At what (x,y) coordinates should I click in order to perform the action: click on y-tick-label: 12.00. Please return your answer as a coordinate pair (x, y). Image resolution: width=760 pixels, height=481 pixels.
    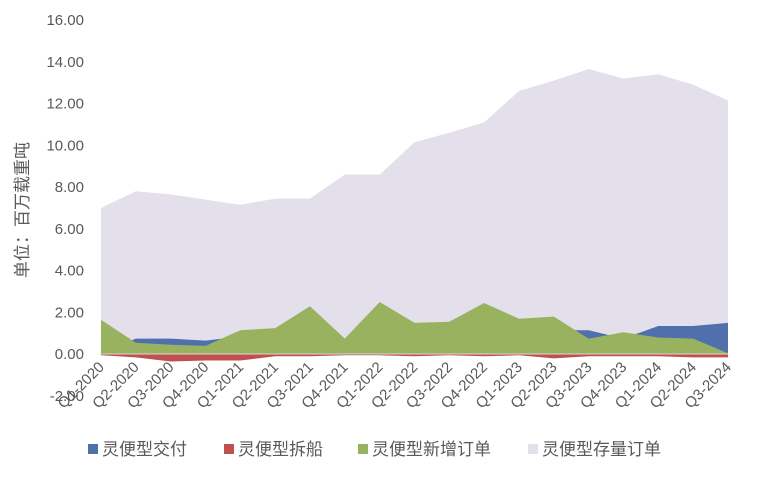
    Looking at the image, I should click on (65, 104).